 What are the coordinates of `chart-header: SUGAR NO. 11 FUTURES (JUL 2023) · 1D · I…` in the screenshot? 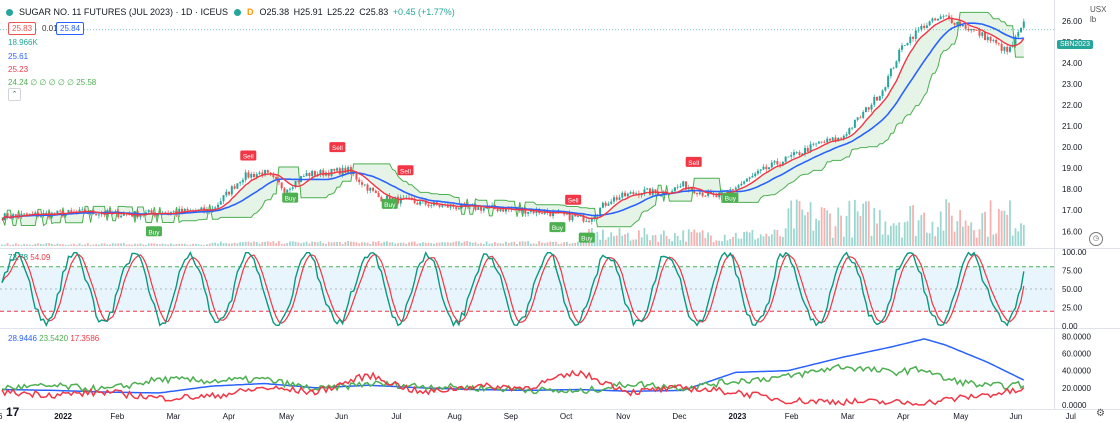 It's located at (231, 12).